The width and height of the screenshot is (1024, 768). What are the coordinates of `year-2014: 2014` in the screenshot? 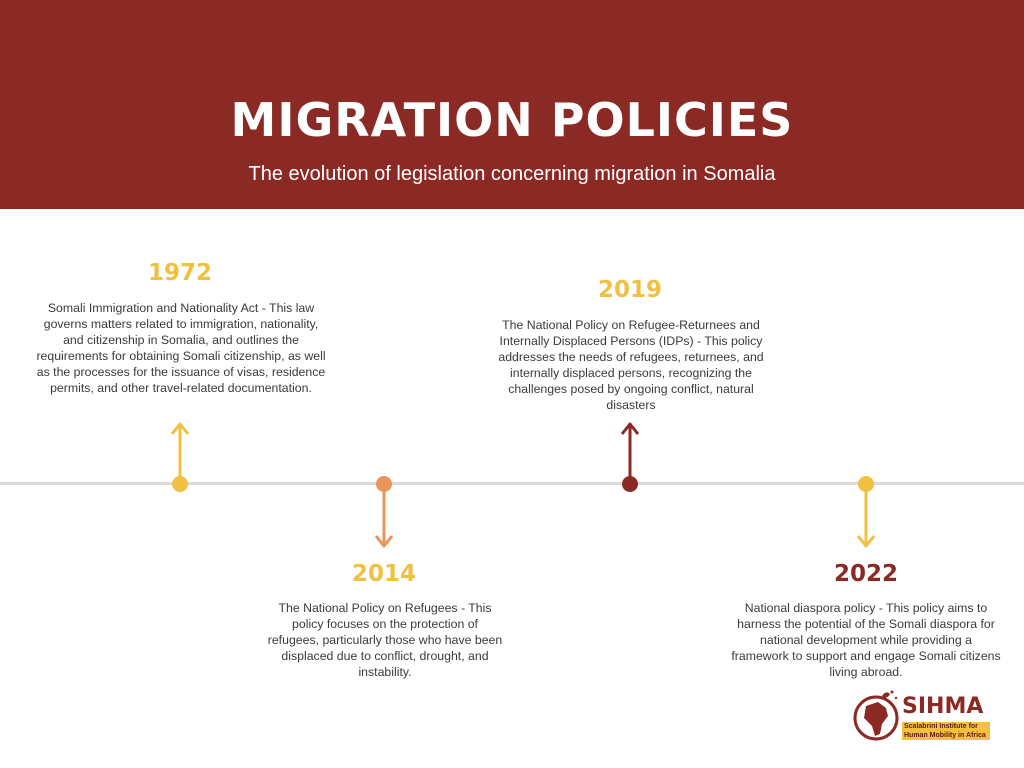 It's located at (383, 574).